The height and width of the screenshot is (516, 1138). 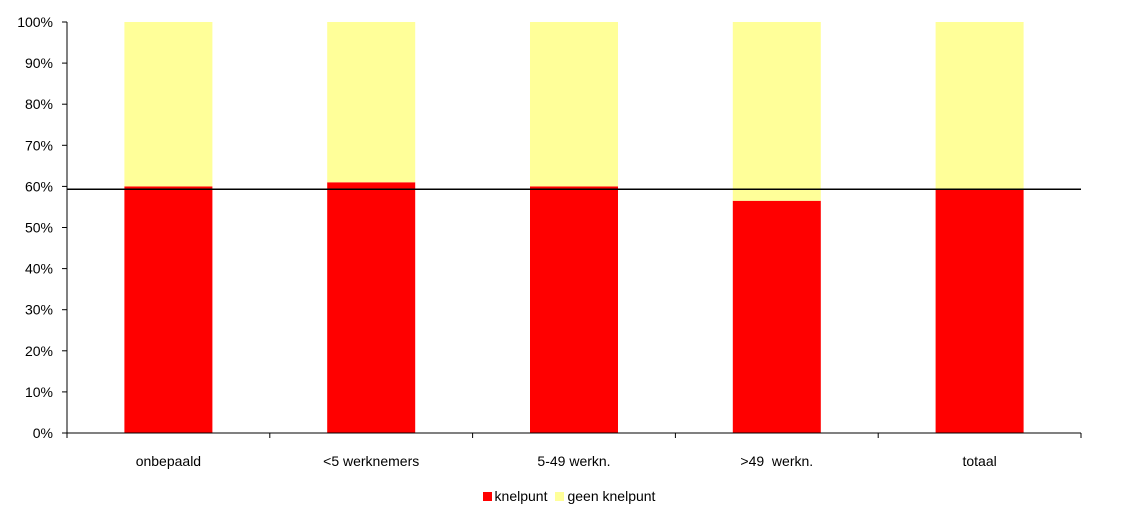 I want to click on y-tick-label: 10%, so click(x=39, y=392).